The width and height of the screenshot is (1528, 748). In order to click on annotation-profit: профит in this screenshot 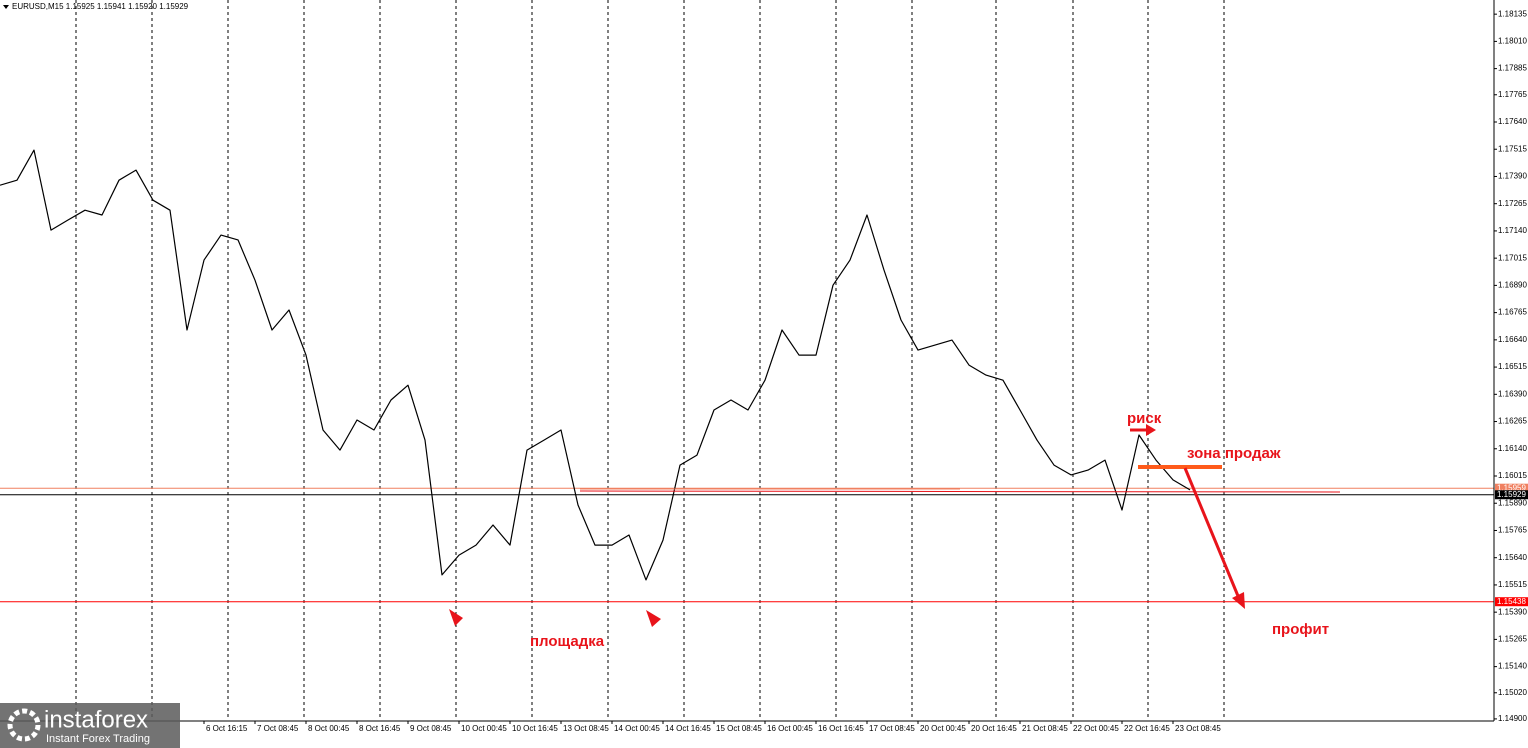, I will do `click(1300, 629)`.